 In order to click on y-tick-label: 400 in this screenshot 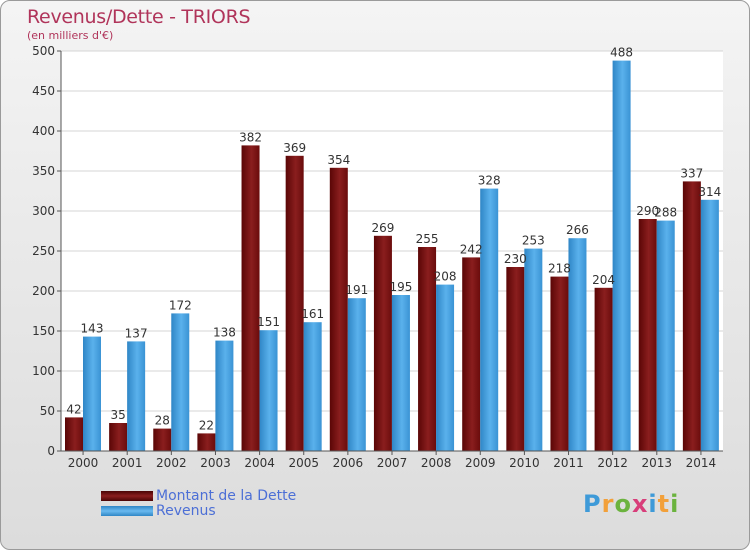, I will do `click(43, 131)`.